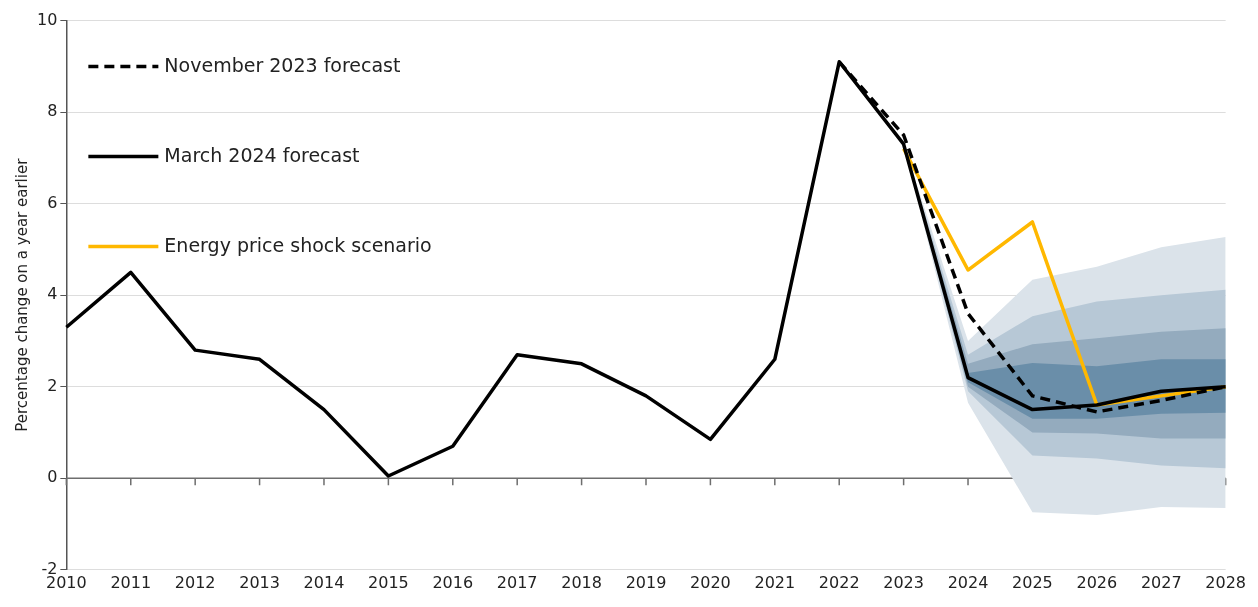 The height and width of the screenshot is (607, 1258). I want to click on x-tick-label: 2013, so click(259, 582).